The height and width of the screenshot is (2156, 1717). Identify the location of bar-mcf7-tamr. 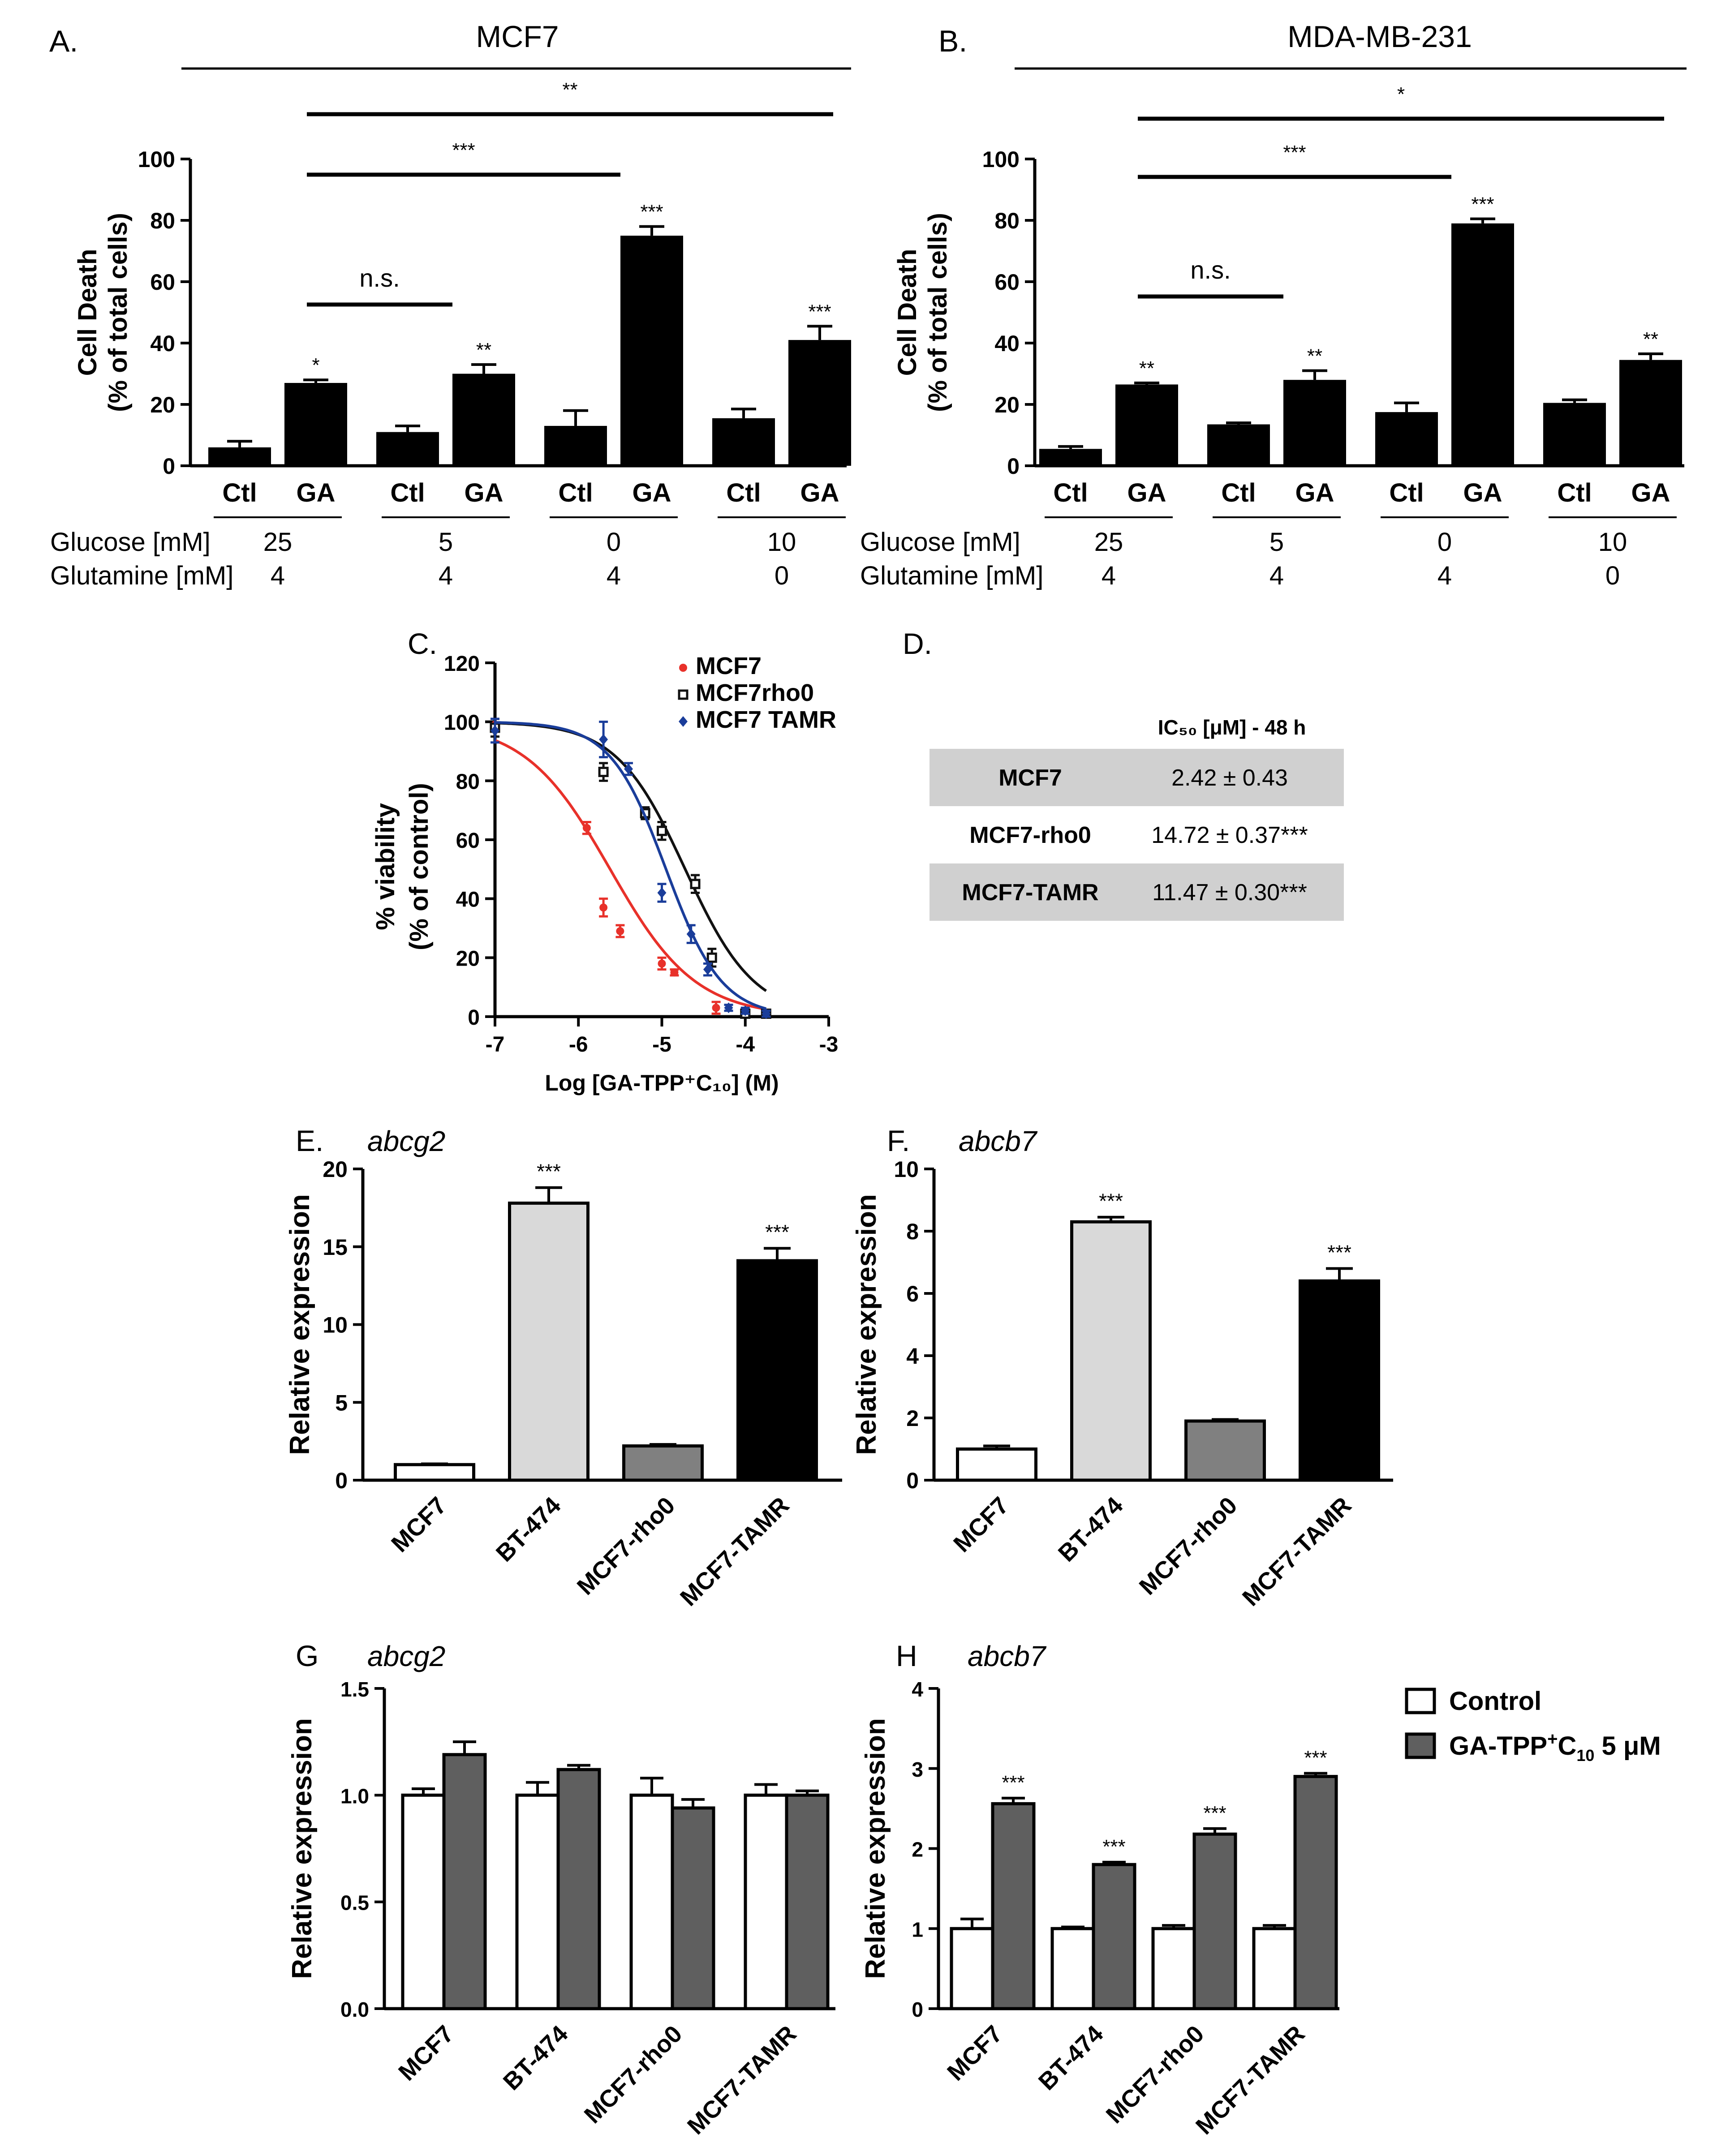
(777, 1370).